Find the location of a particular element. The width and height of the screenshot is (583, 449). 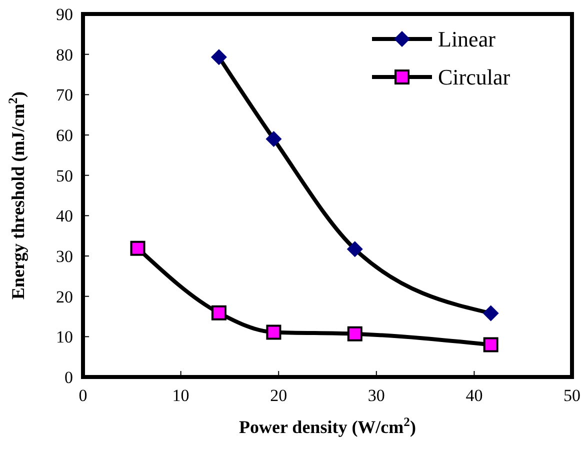

legend-label: Linear is located at coordinates (467, 39).